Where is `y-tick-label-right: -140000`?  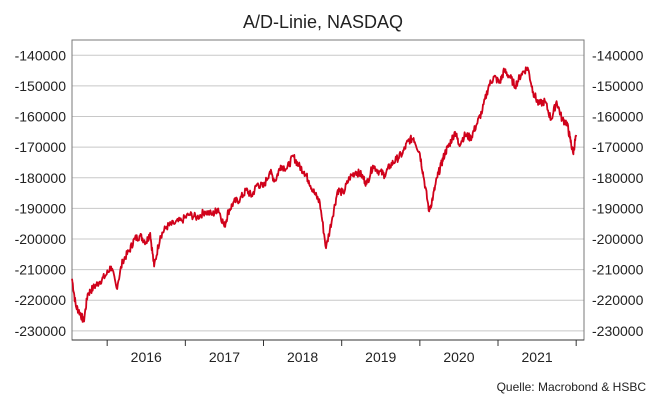 y-tick-label-right: -140000 is located at coordinates (618, 55).